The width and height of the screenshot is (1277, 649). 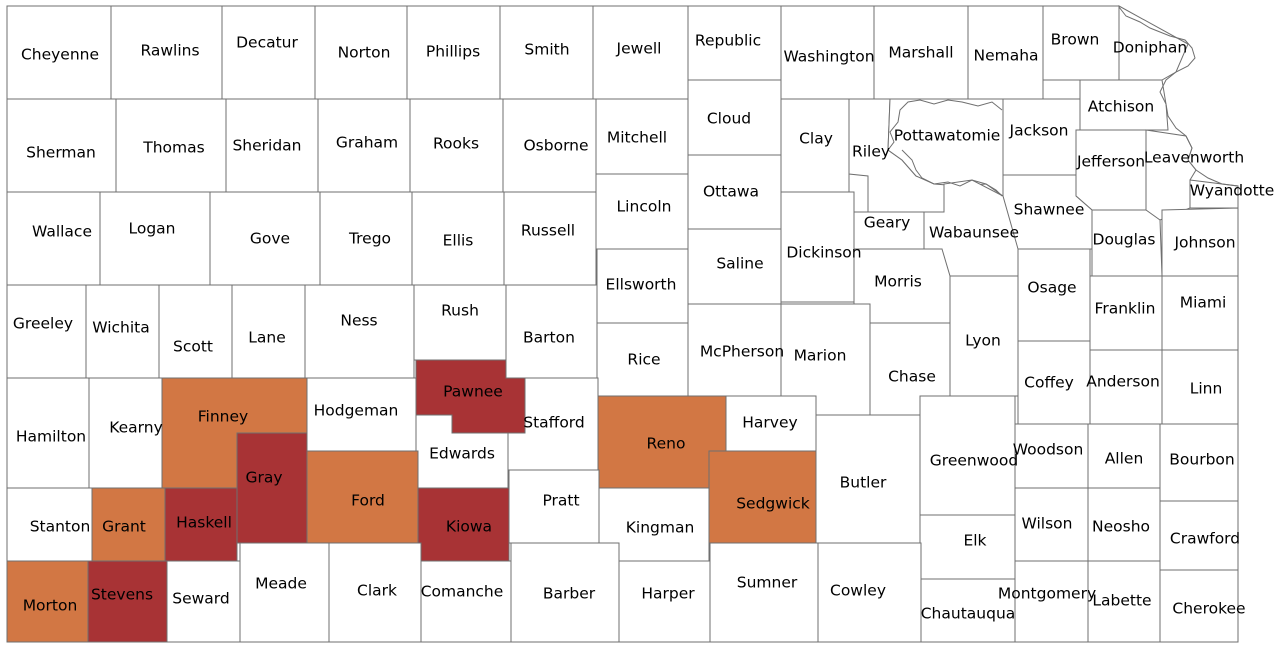 I want to click on county-label-kearny: Kearny, so click(x=136, y=428).